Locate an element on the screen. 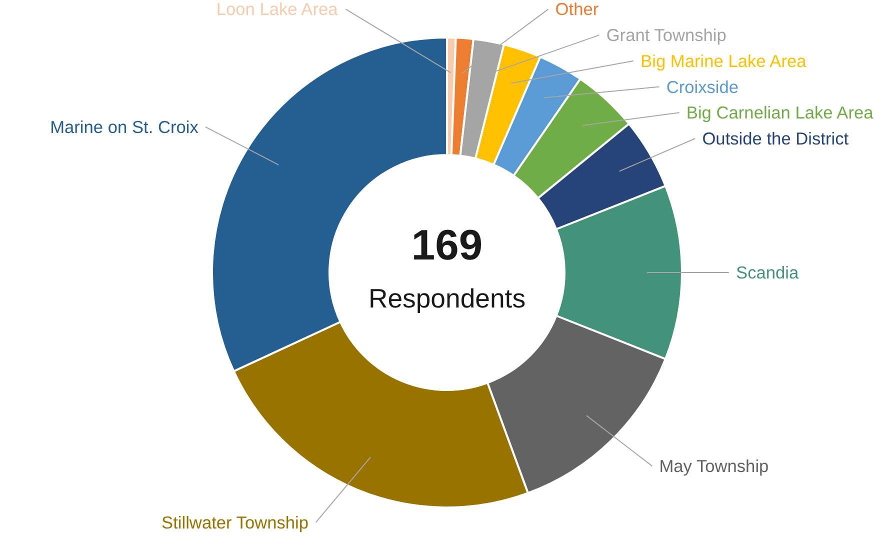  slice-label: Outside the District is located at coordinates (775, 138).